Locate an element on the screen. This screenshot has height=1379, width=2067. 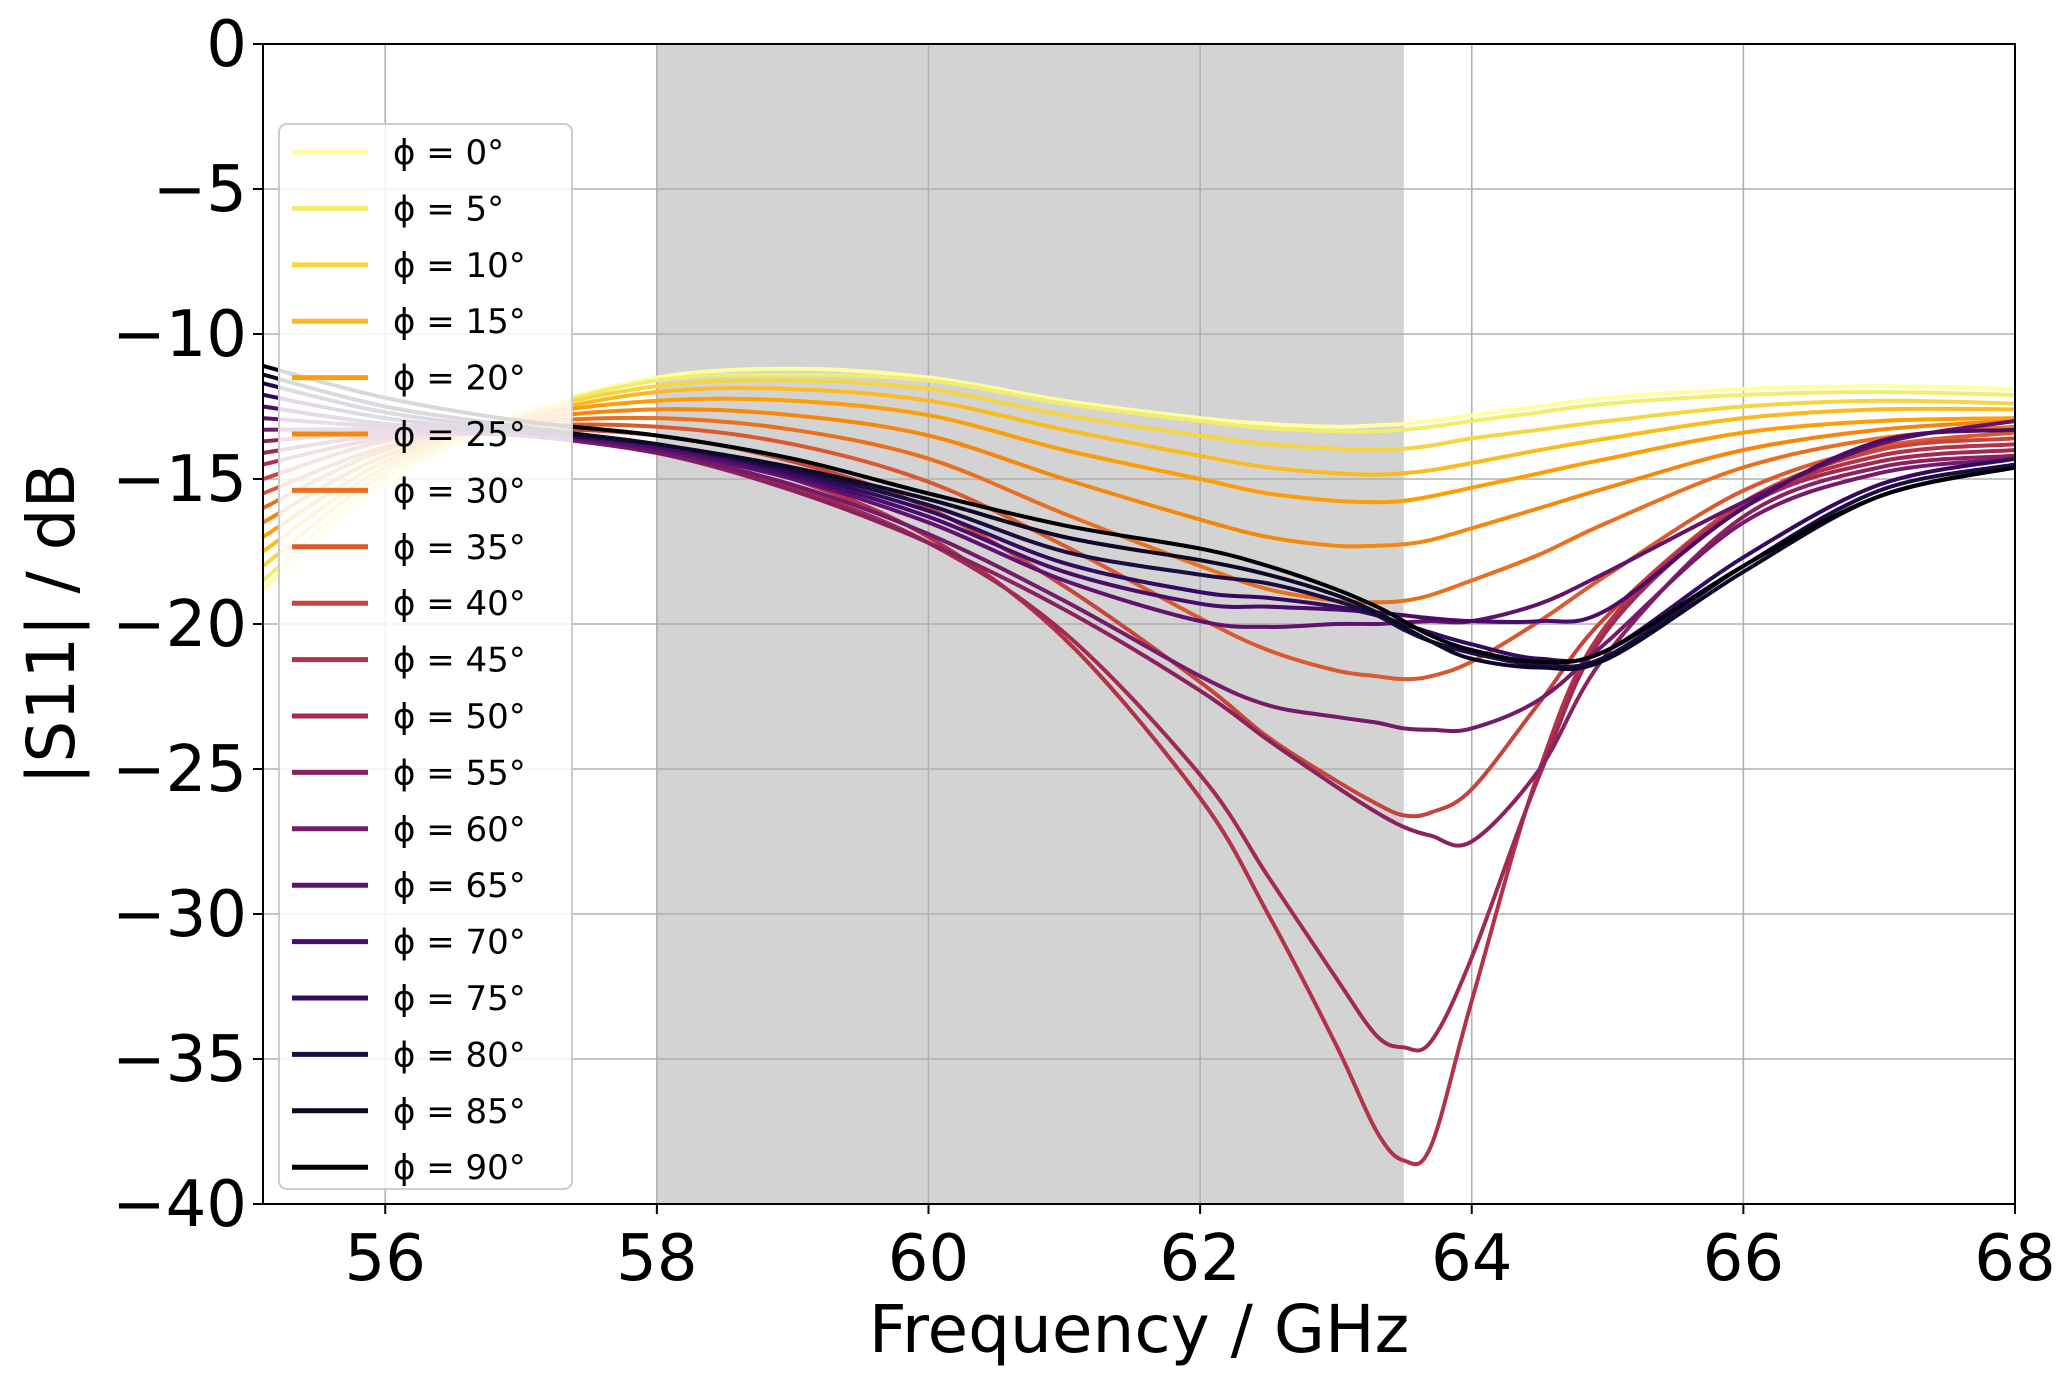
legend-label-9: ϕ = 45° is located at coordinates (459, 661).